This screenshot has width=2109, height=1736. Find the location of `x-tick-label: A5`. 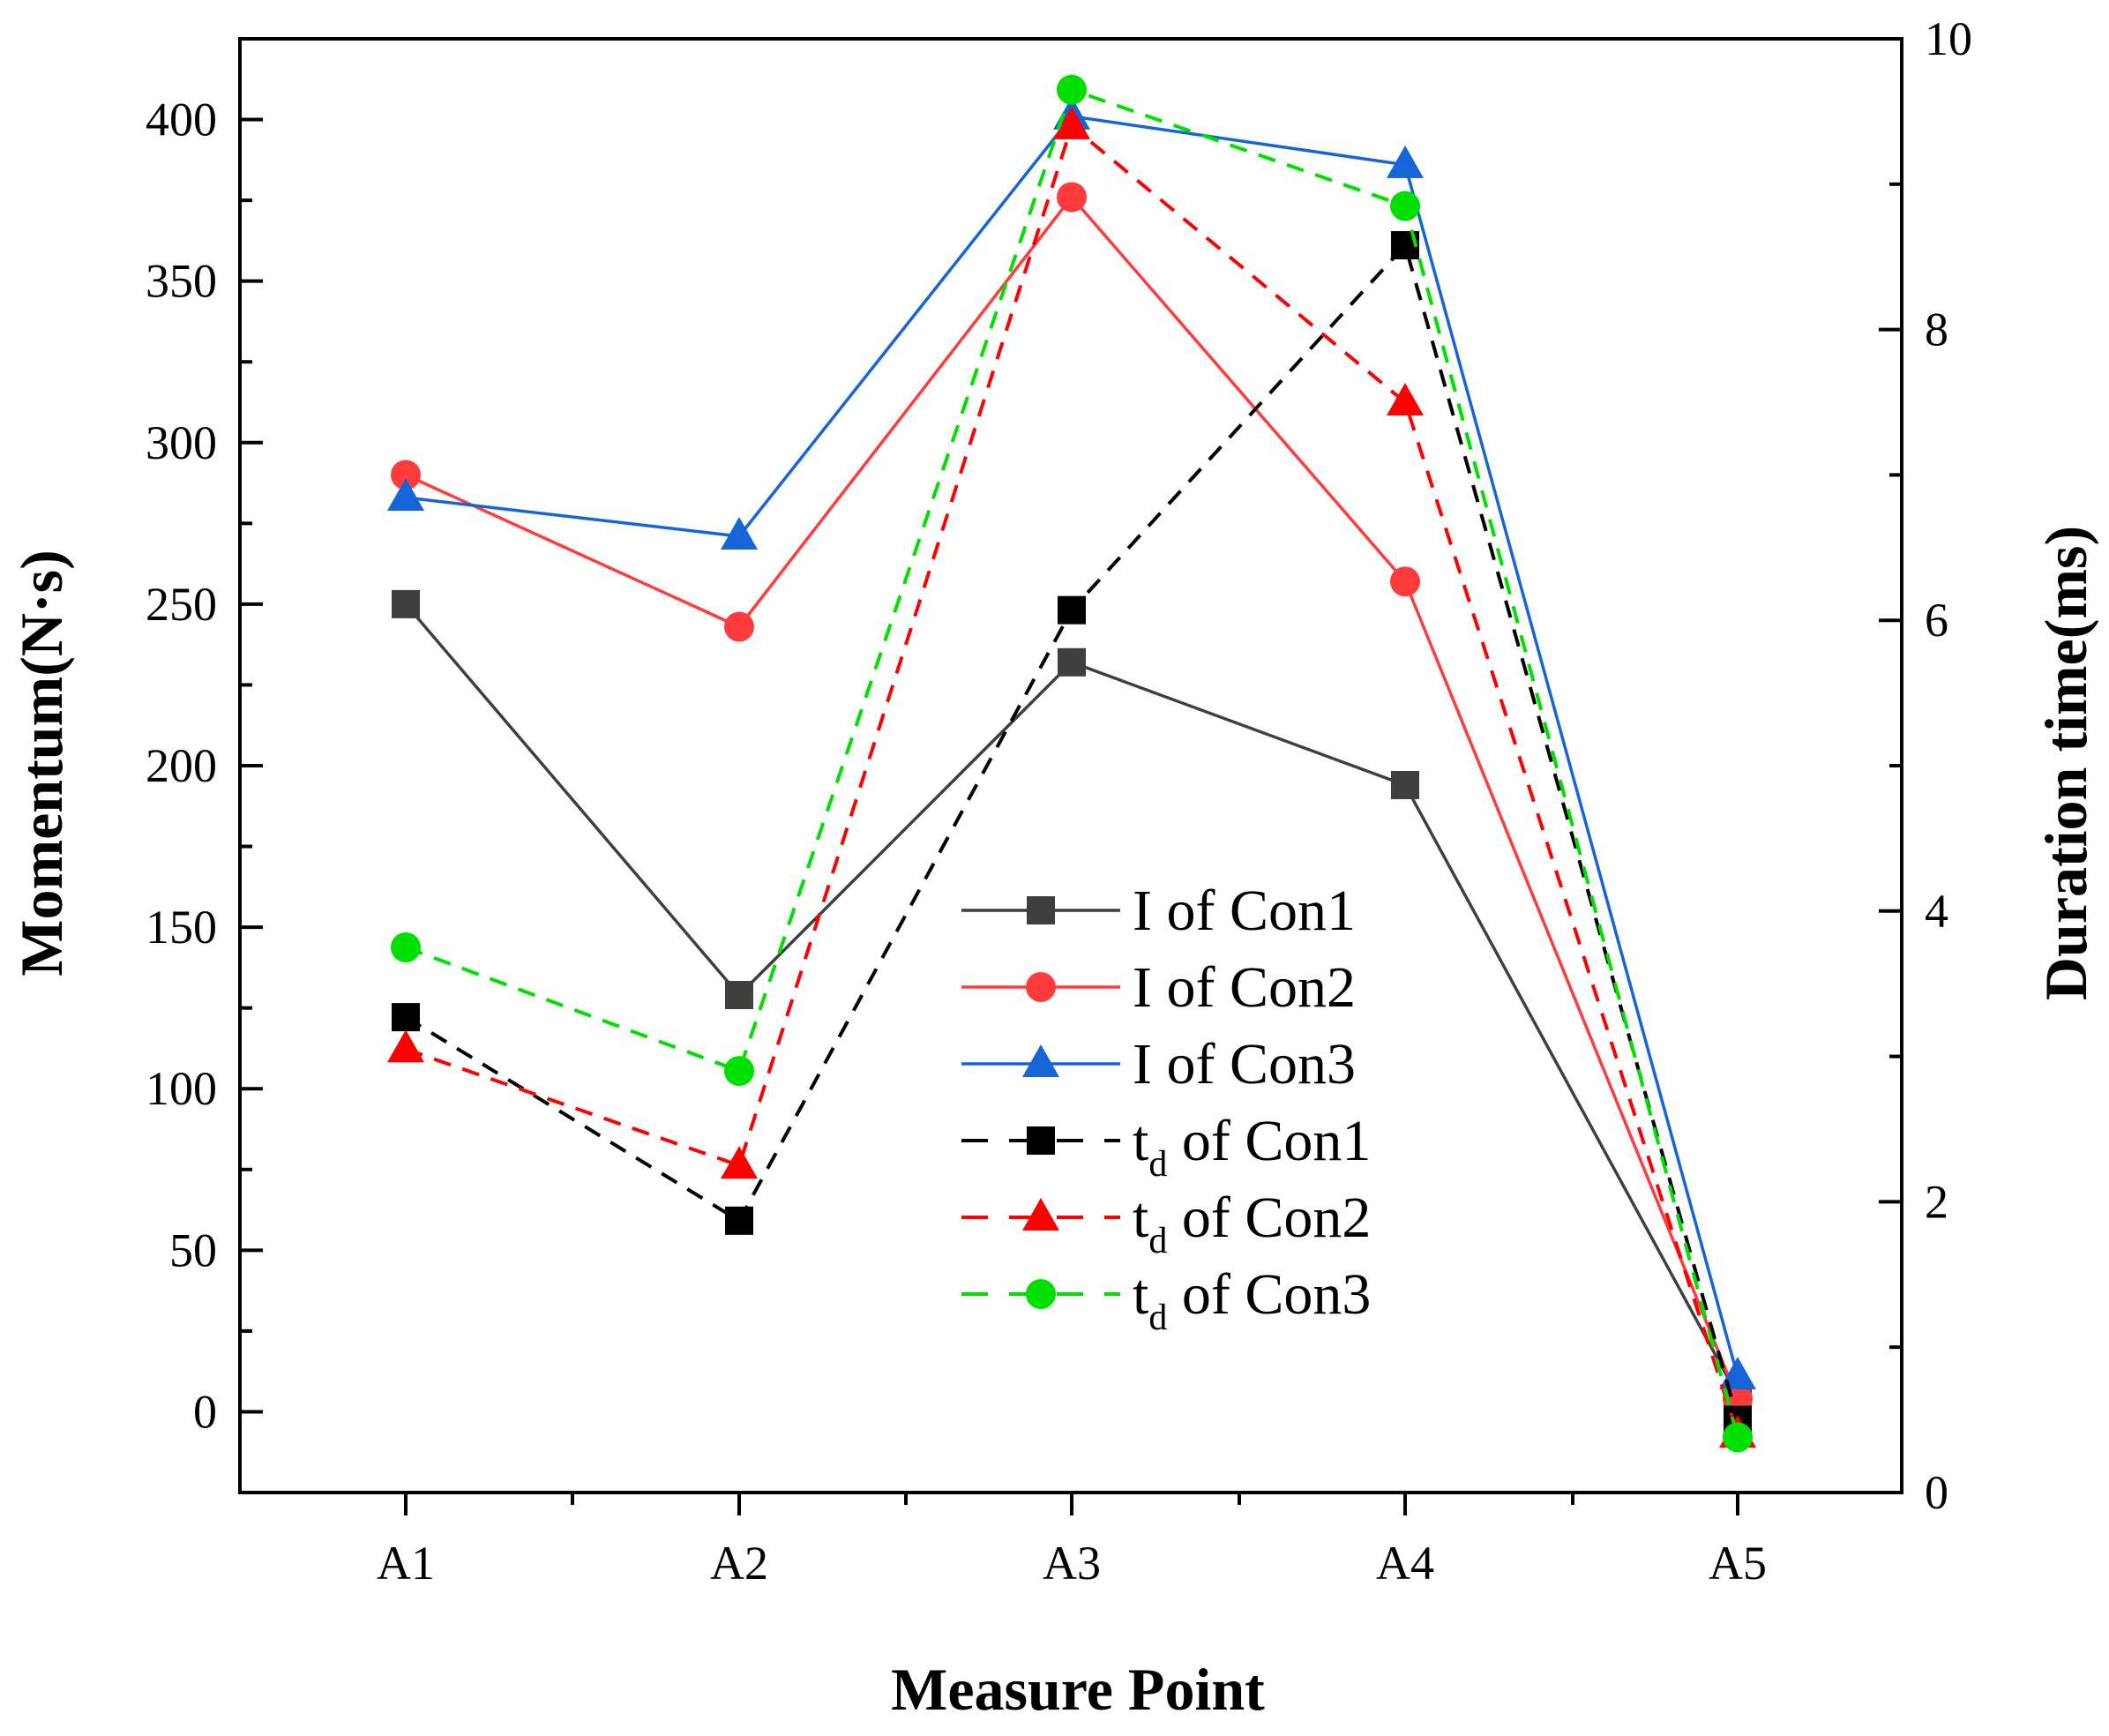

x-tick-label: A5 is located at coordinates (1738, 1563).